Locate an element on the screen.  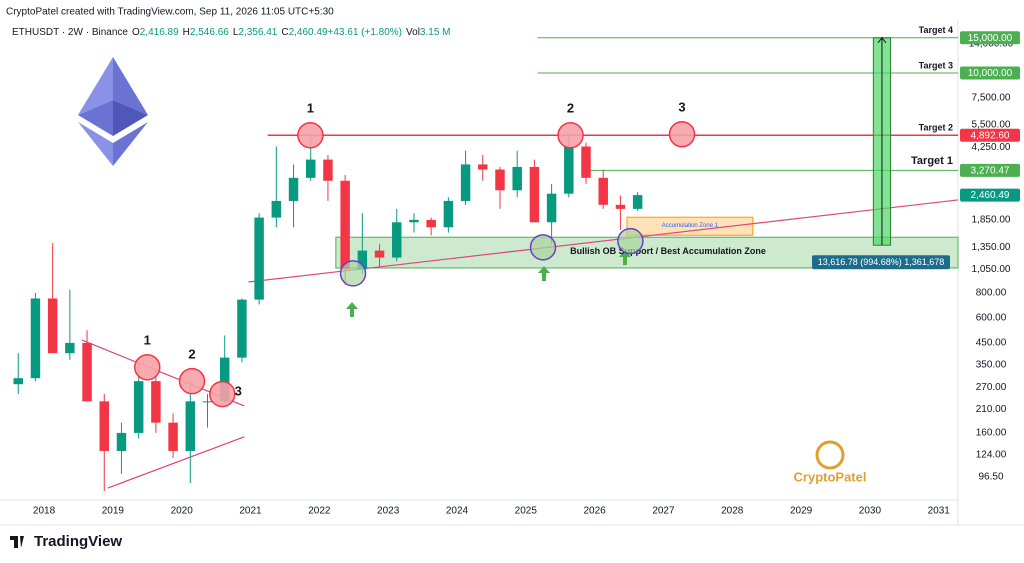
current-price-tag is located at coordinates (990, 195).